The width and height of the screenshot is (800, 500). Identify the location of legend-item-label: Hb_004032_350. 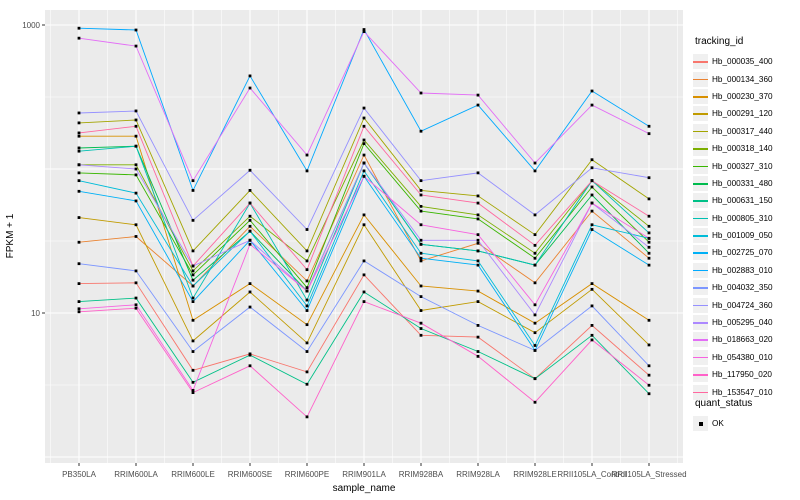
(742, 288).